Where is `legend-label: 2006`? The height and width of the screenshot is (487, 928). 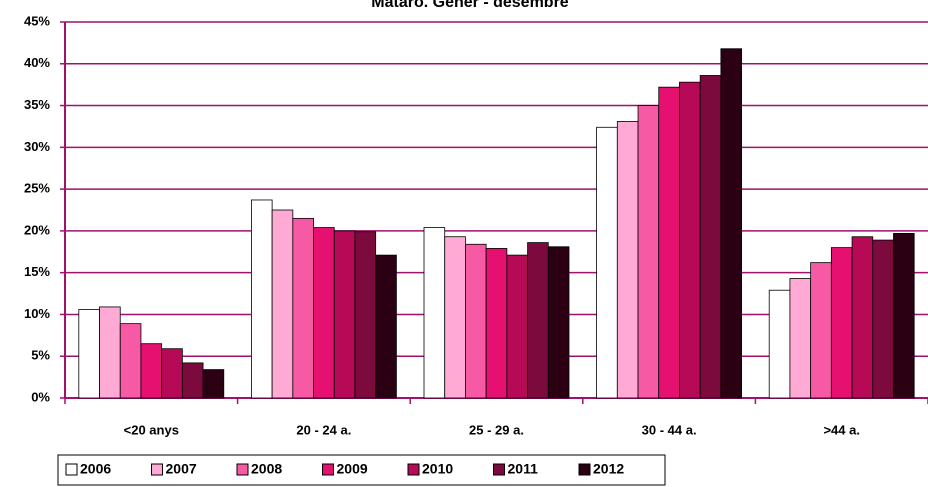 legend-label: 2006 is located at coordinates (95, 469).